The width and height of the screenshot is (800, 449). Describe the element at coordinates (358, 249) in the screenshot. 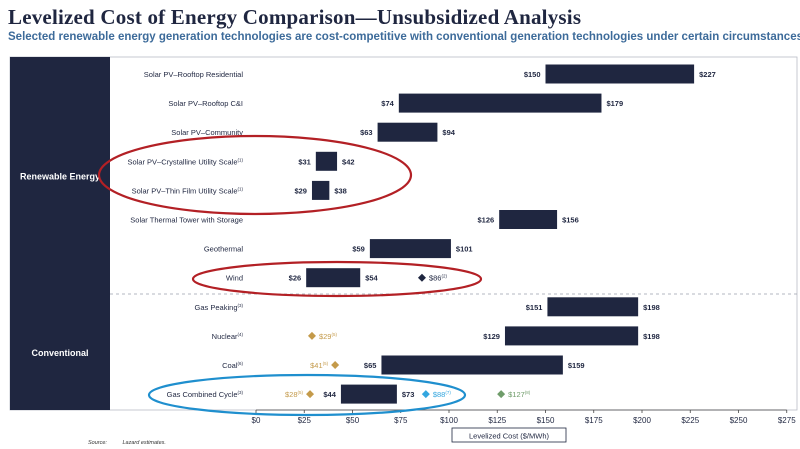

I see `low-value-label: $59` at that location.